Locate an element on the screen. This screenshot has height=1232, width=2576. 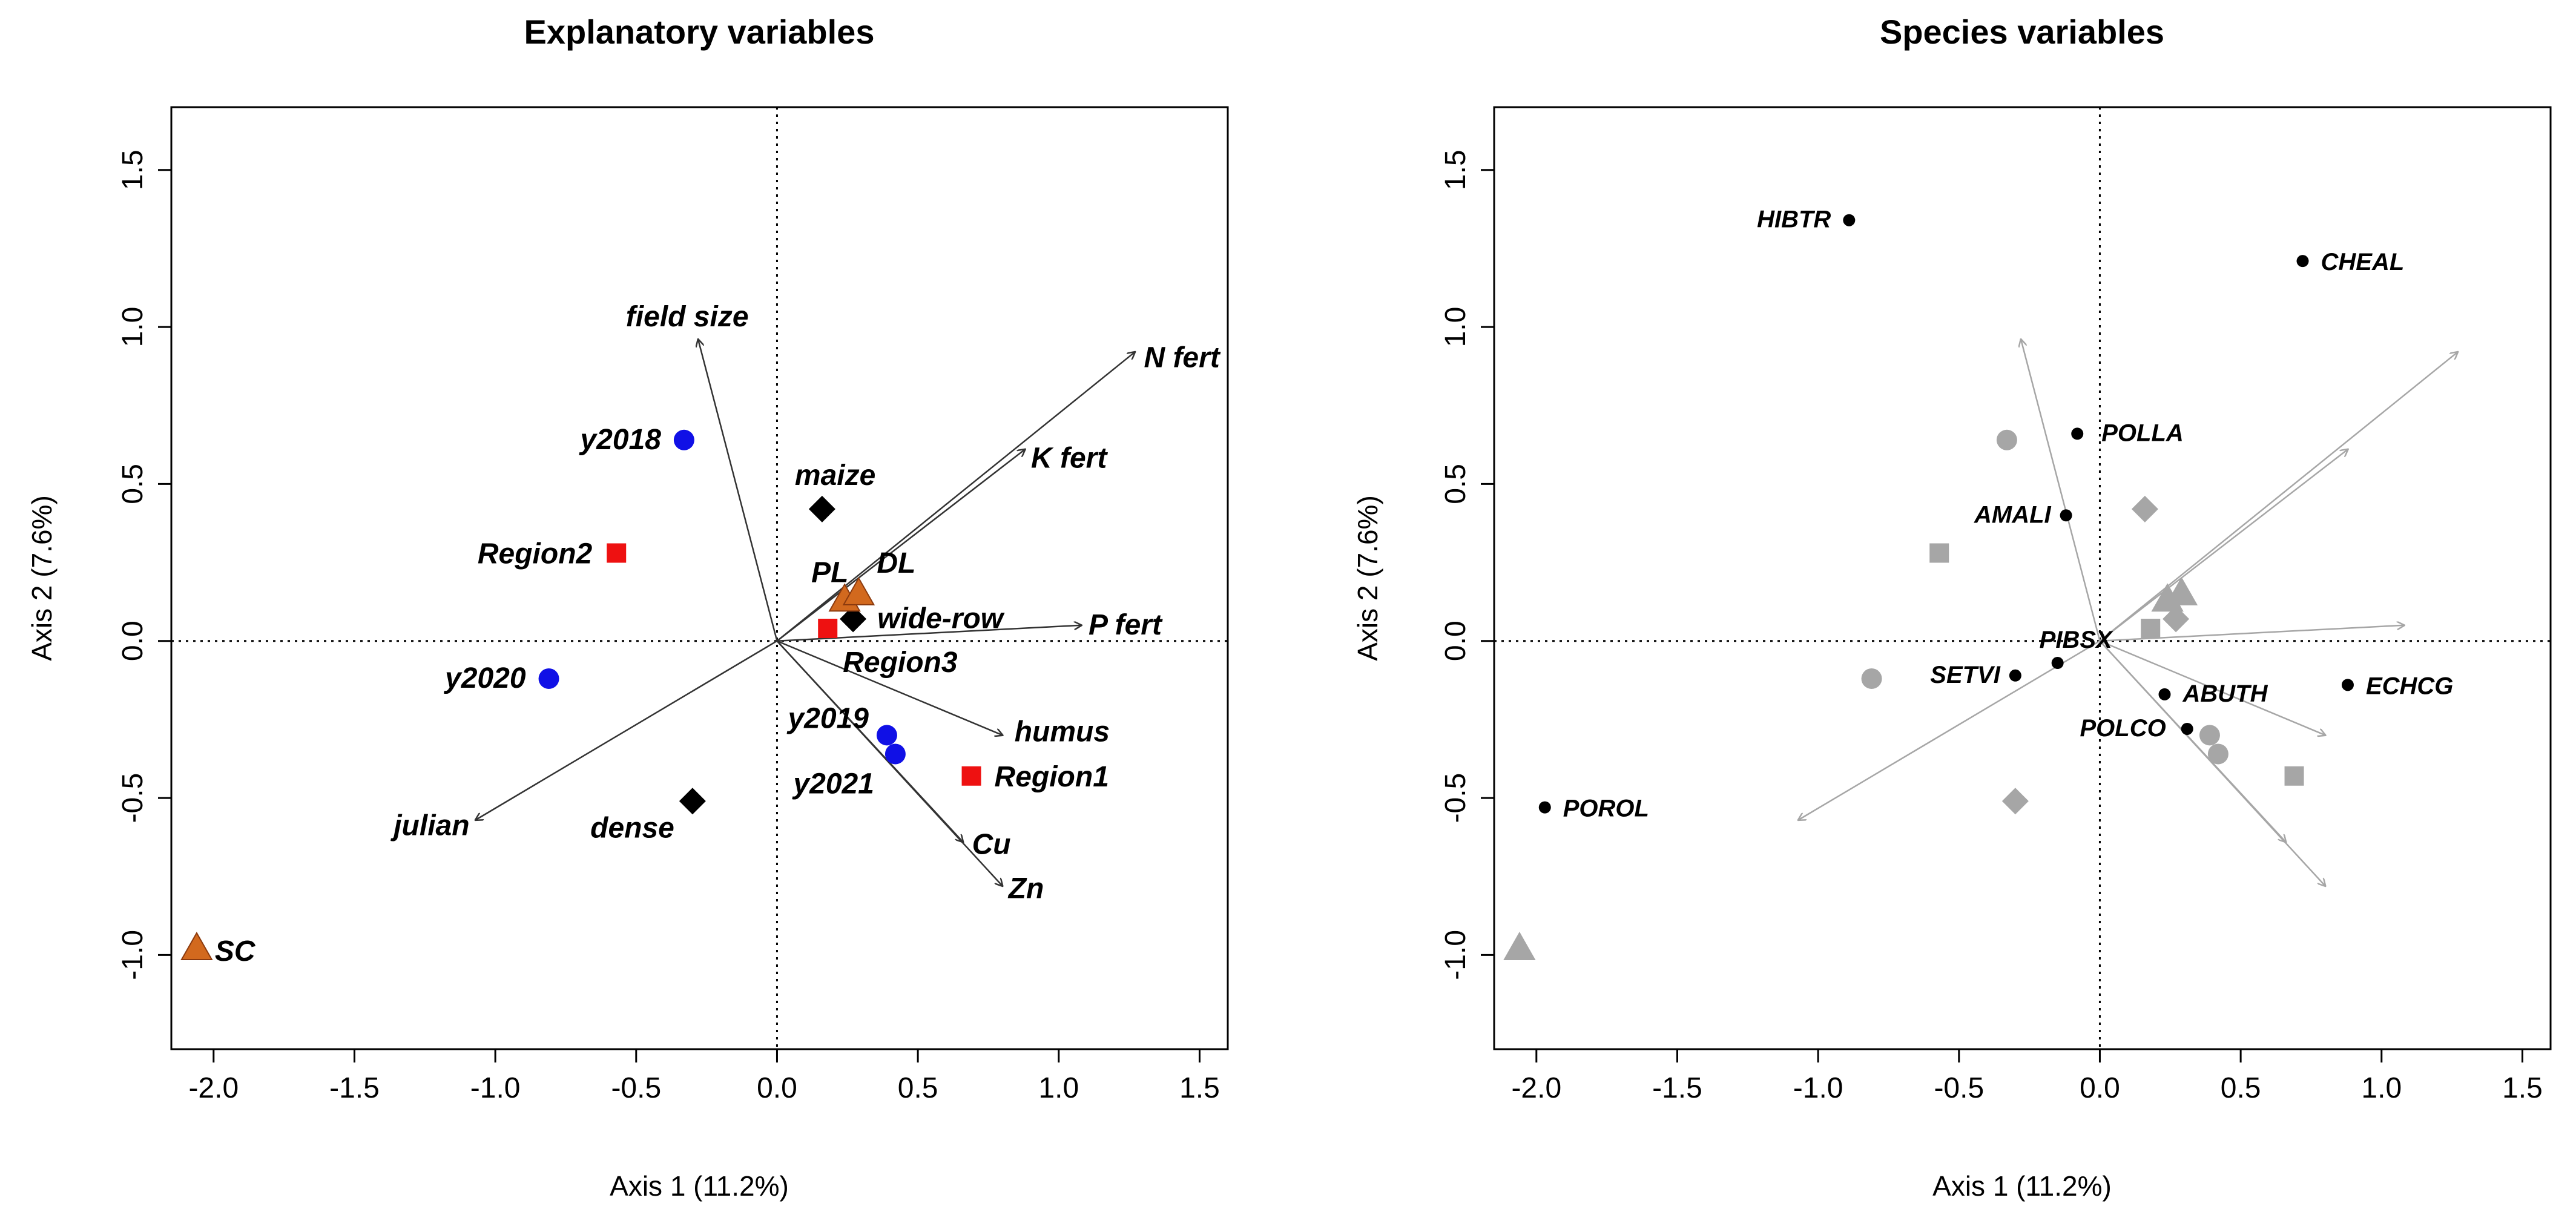
point-y2018 is located at coordinates (683, 439).